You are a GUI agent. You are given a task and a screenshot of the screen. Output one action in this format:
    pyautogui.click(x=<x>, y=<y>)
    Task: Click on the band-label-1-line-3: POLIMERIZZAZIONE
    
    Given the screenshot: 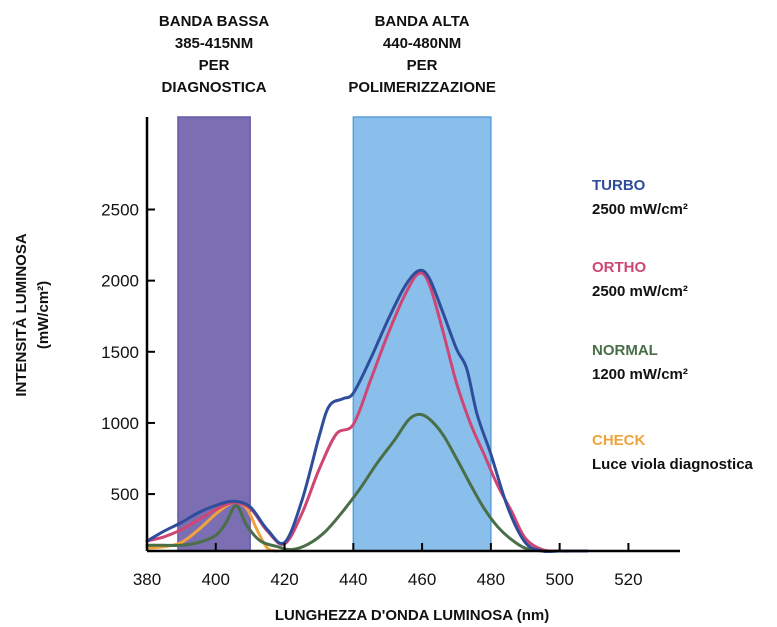 What is the action you would take?
    pyautogui.click(x=422, y=87)
    